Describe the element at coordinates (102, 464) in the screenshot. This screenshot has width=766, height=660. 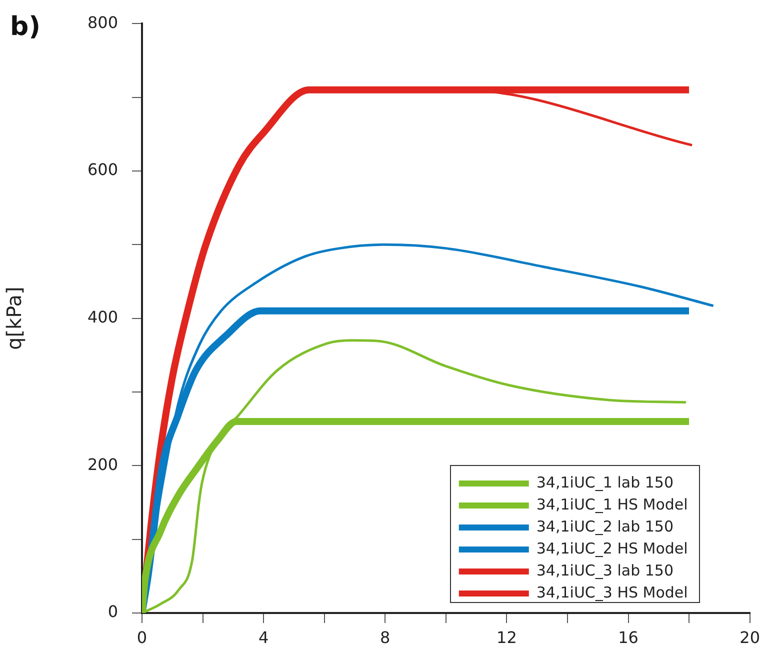
I see `y-tick-label: 200` at that location.